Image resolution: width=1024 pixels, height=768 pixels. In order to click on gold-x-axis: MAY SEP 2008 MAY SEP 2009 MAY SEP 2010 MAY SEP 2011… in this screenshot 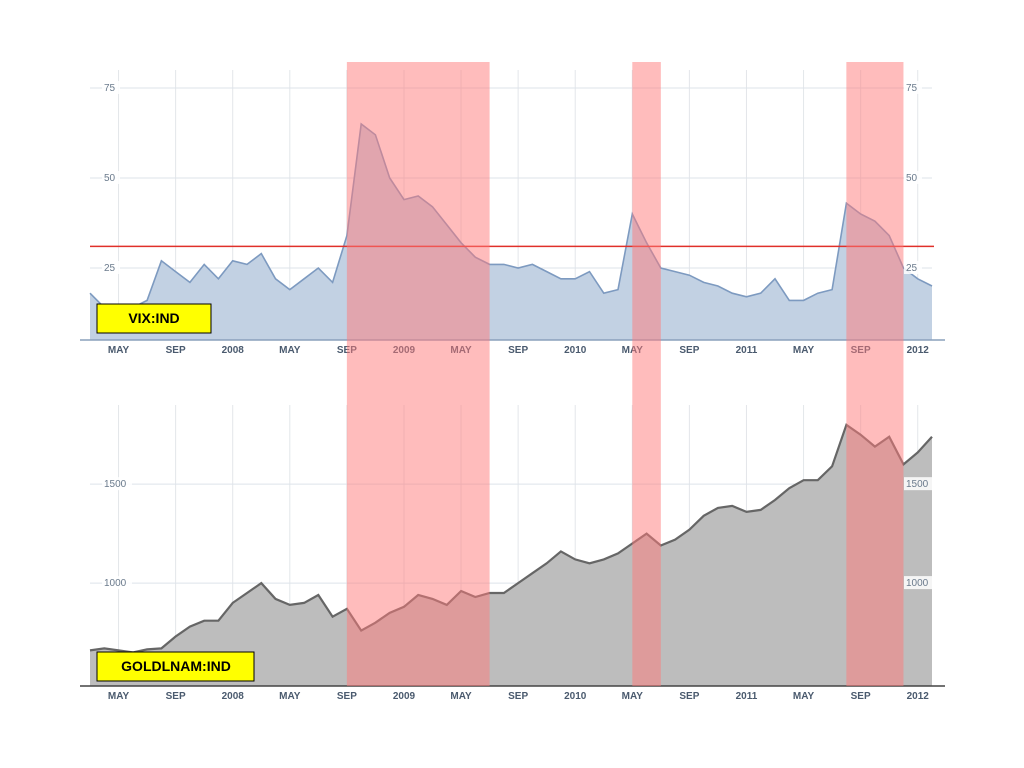, I will do `click(518, 696)`.